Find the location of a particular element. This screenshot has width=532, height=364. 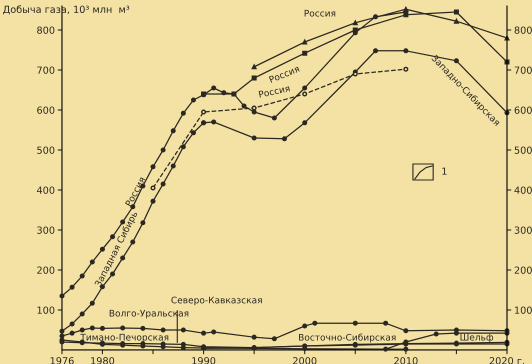

y2-tick-label: 400 is located at coordinates (523, 190).